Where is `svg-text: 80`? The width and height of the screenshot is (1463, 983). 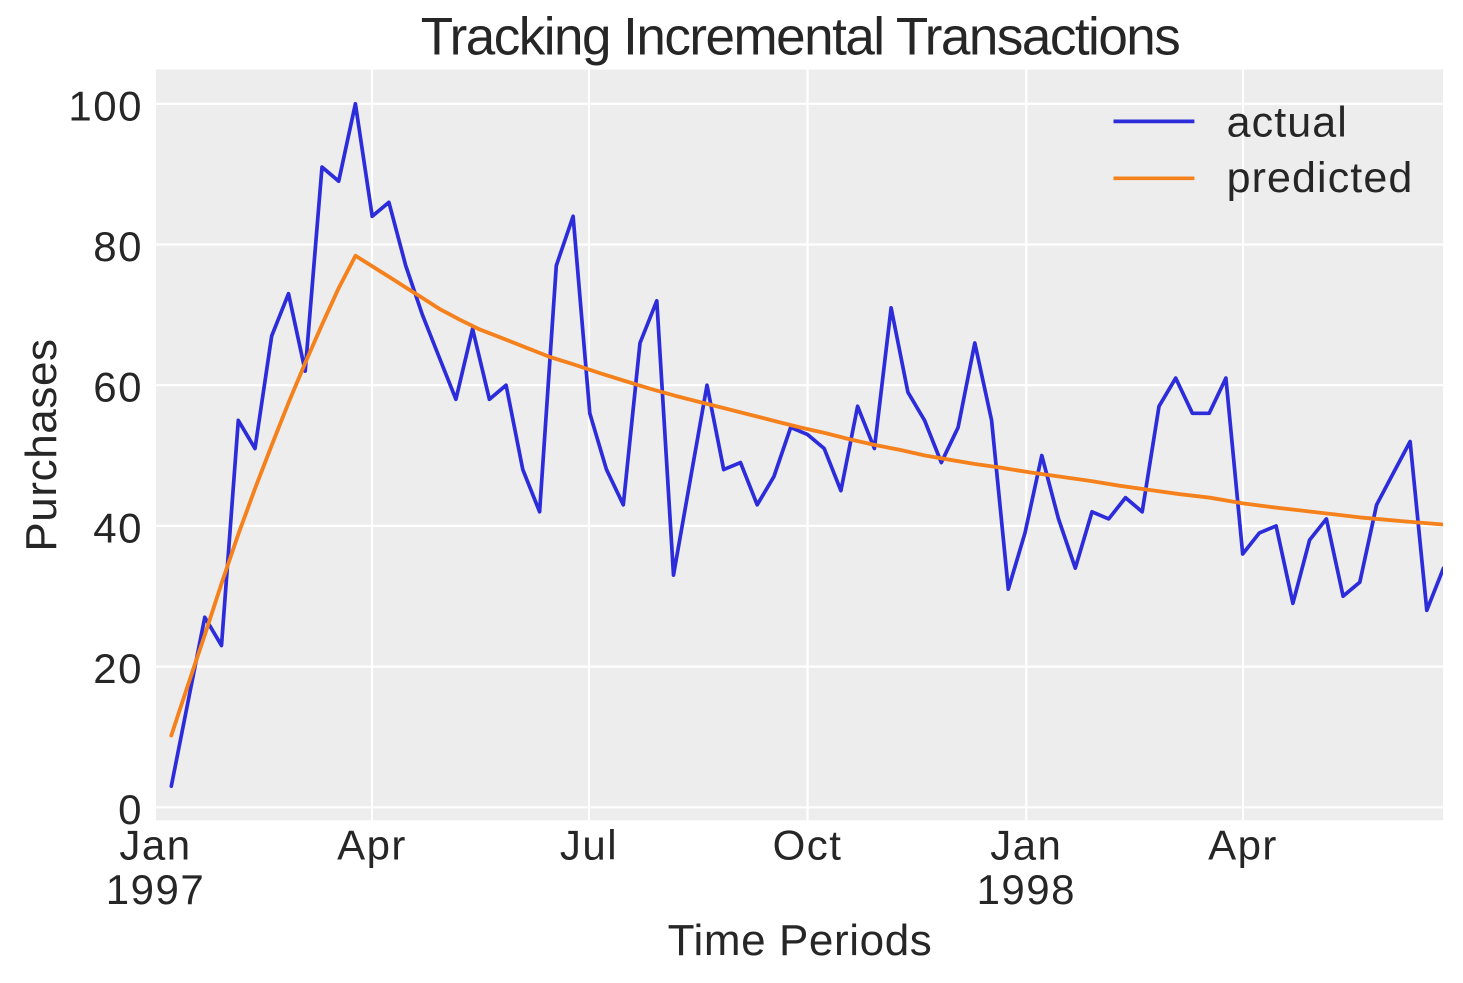 svg-text: 80 is located at coordinates (118, 246).